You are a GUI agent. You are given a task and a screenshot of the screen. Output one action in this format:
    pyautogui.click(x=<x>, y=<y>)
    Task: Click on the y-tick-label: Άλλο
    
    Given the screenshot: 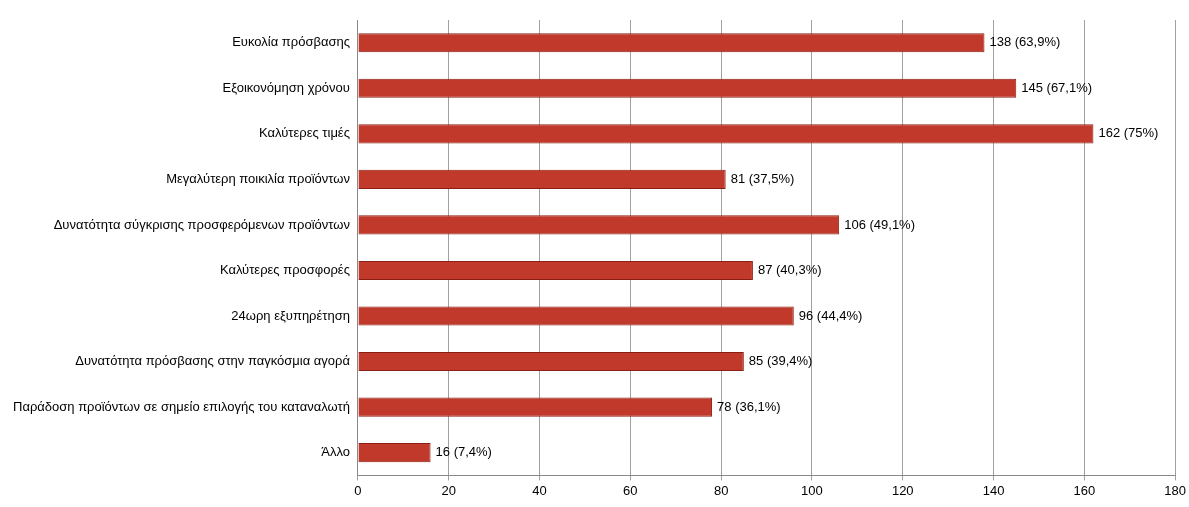 What is the action you would take?
    pyautogui.click(x=335, y=452)
    